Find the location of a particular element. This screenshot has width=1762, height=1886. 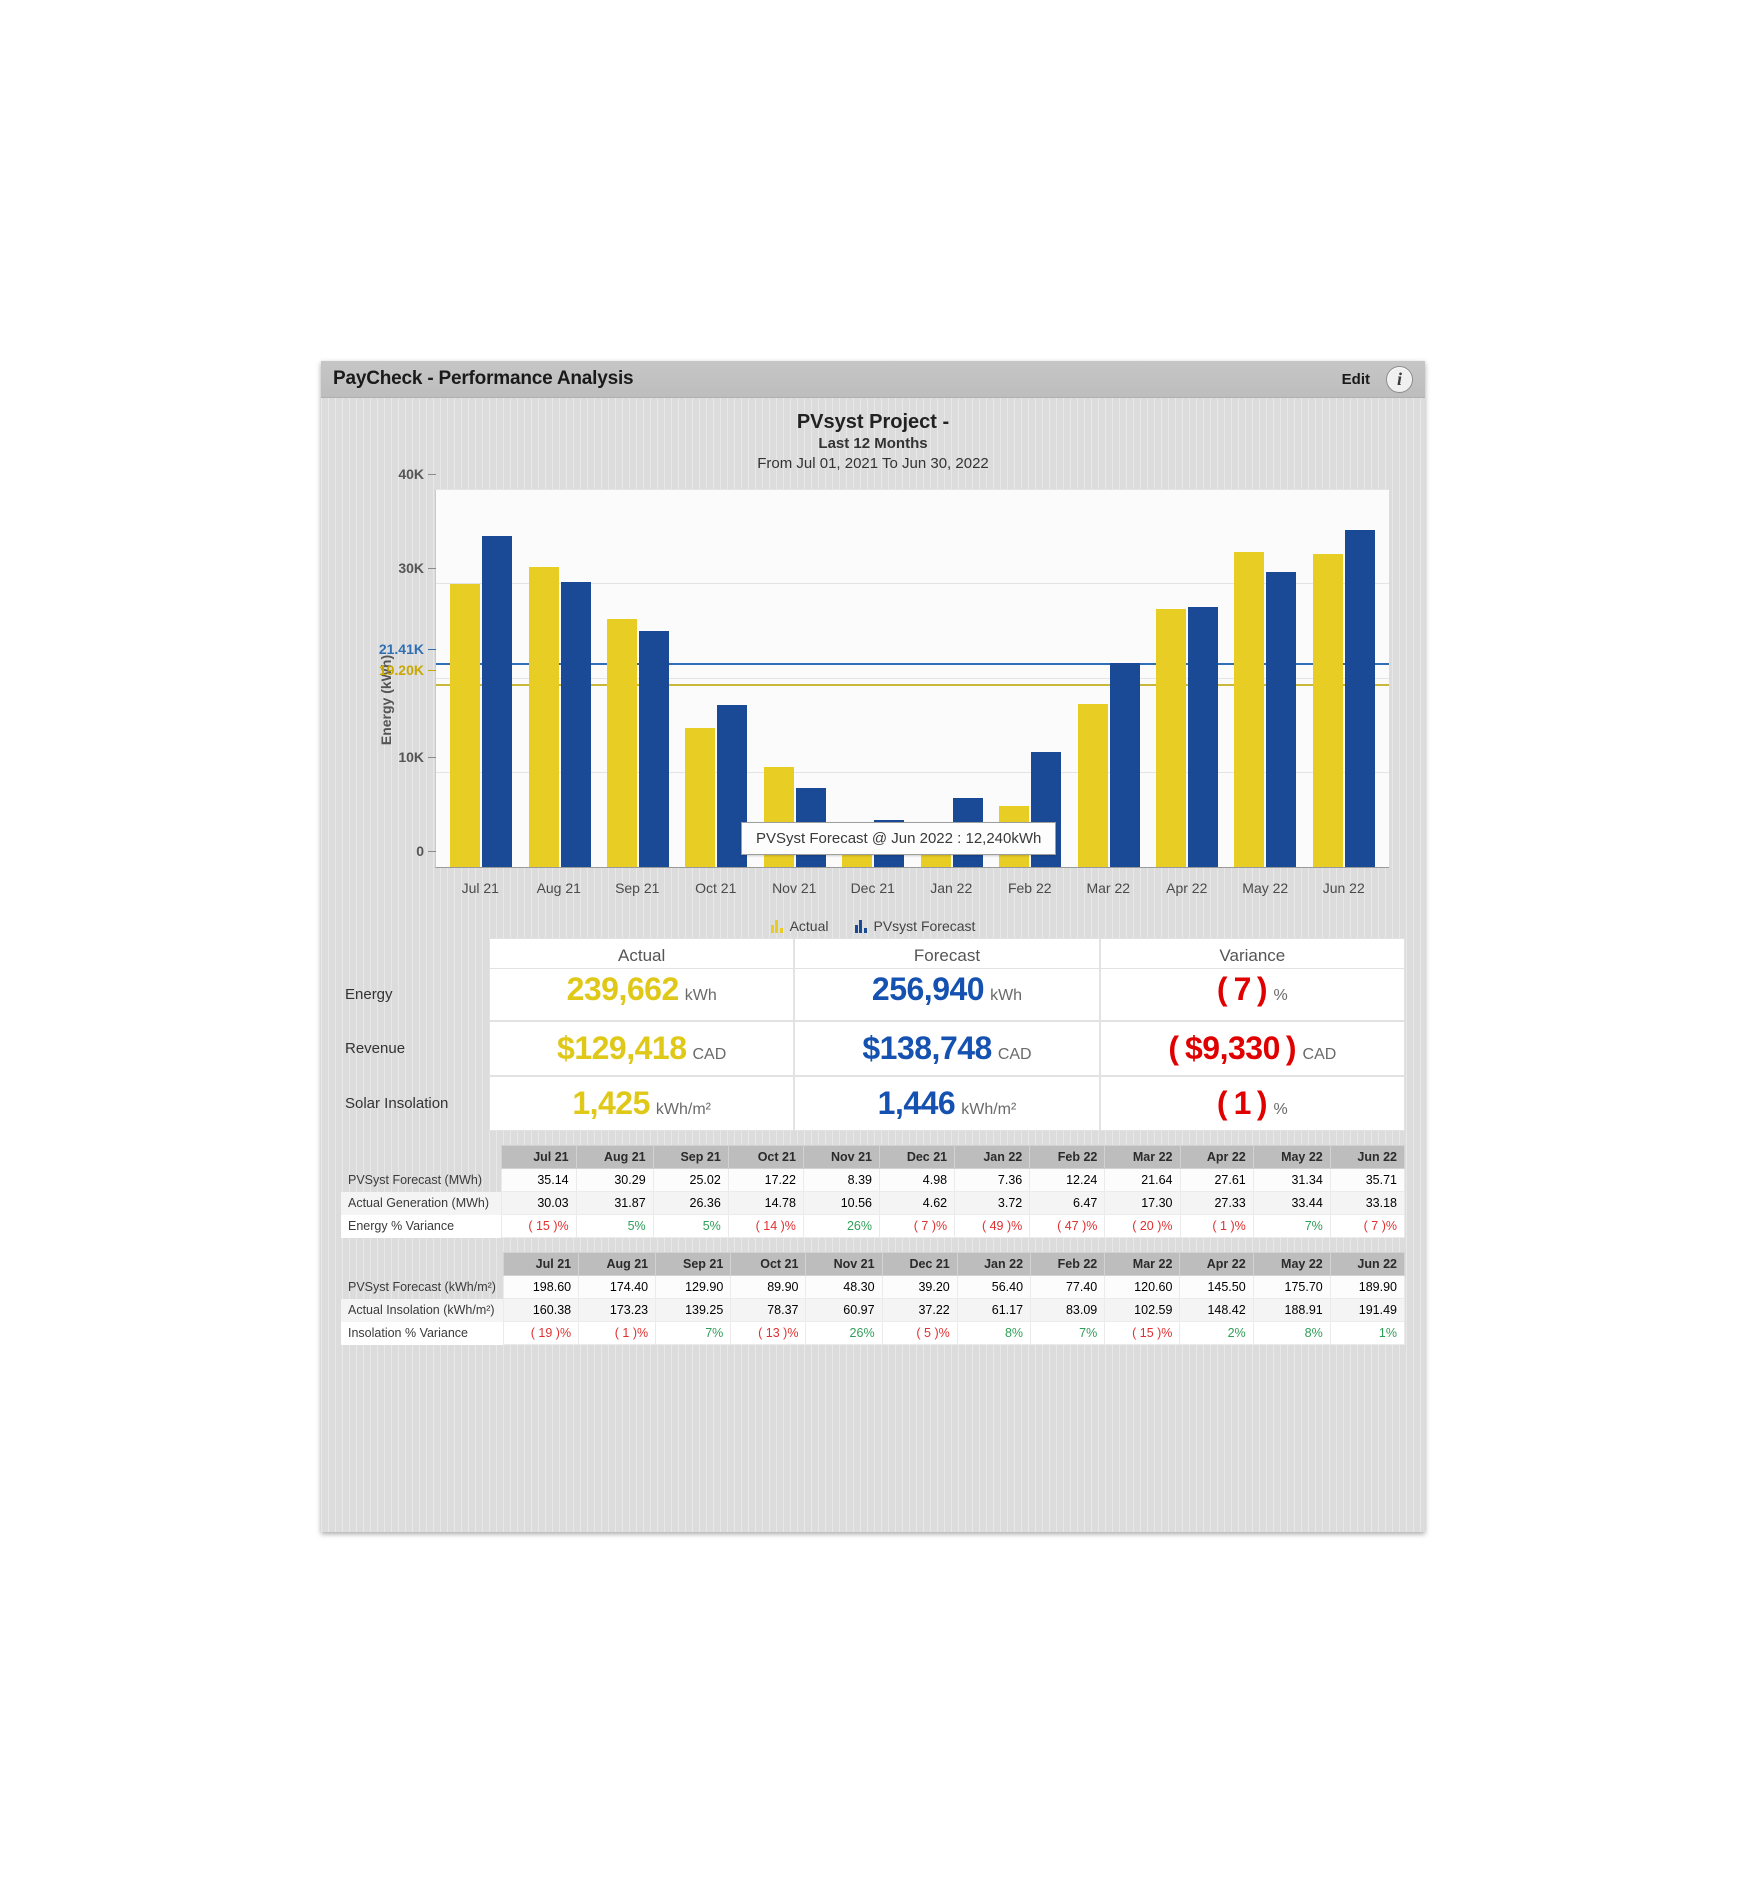

table-cell: 31.87 is located at coordinates (614, 1203).